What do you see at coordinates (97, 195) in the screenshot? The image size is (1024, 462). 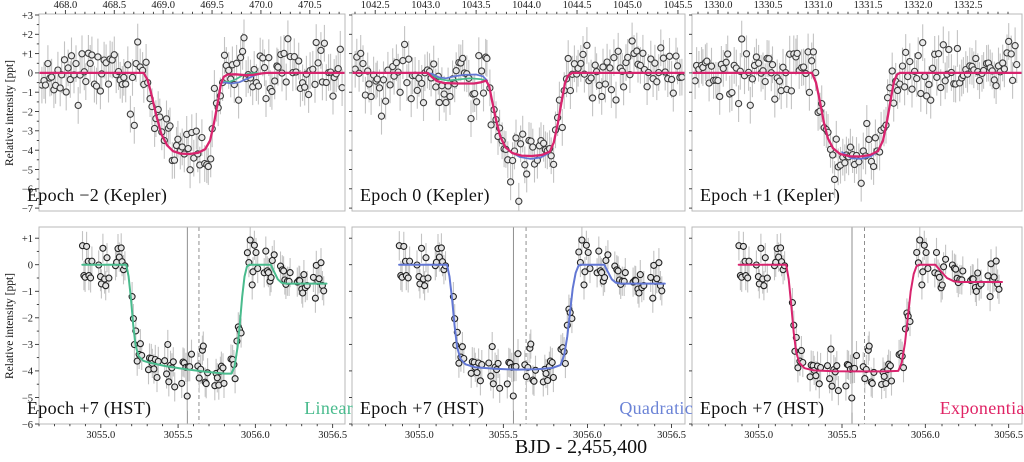 I see `epoch-label-m2-kepler: Epoch −2 (Kepler)` at bounding box center [97, 195].